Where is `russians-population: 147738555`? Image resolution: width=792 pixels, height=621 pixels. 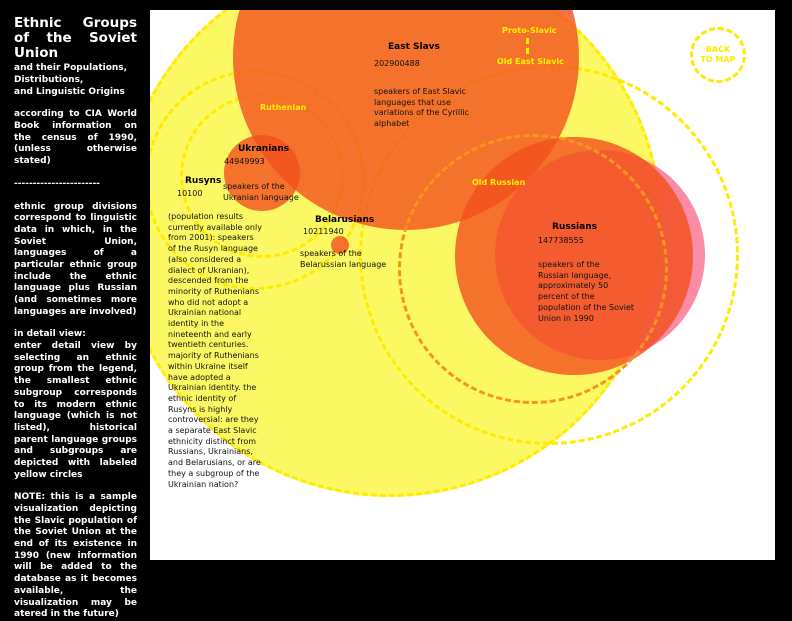 russians-population: 147738555 is located at coordinates (561, 240).